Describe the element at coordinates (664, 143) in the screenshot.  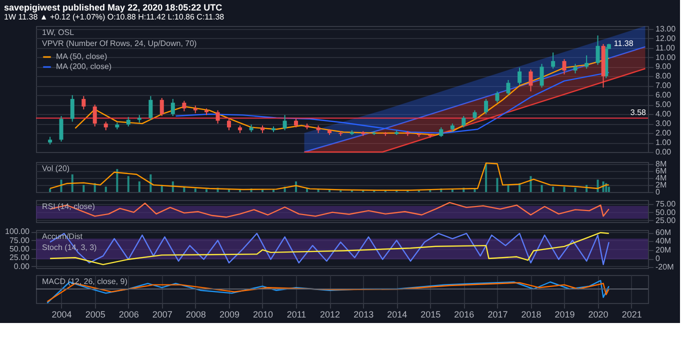
I see `y-tick-label: 1.00` at that location.